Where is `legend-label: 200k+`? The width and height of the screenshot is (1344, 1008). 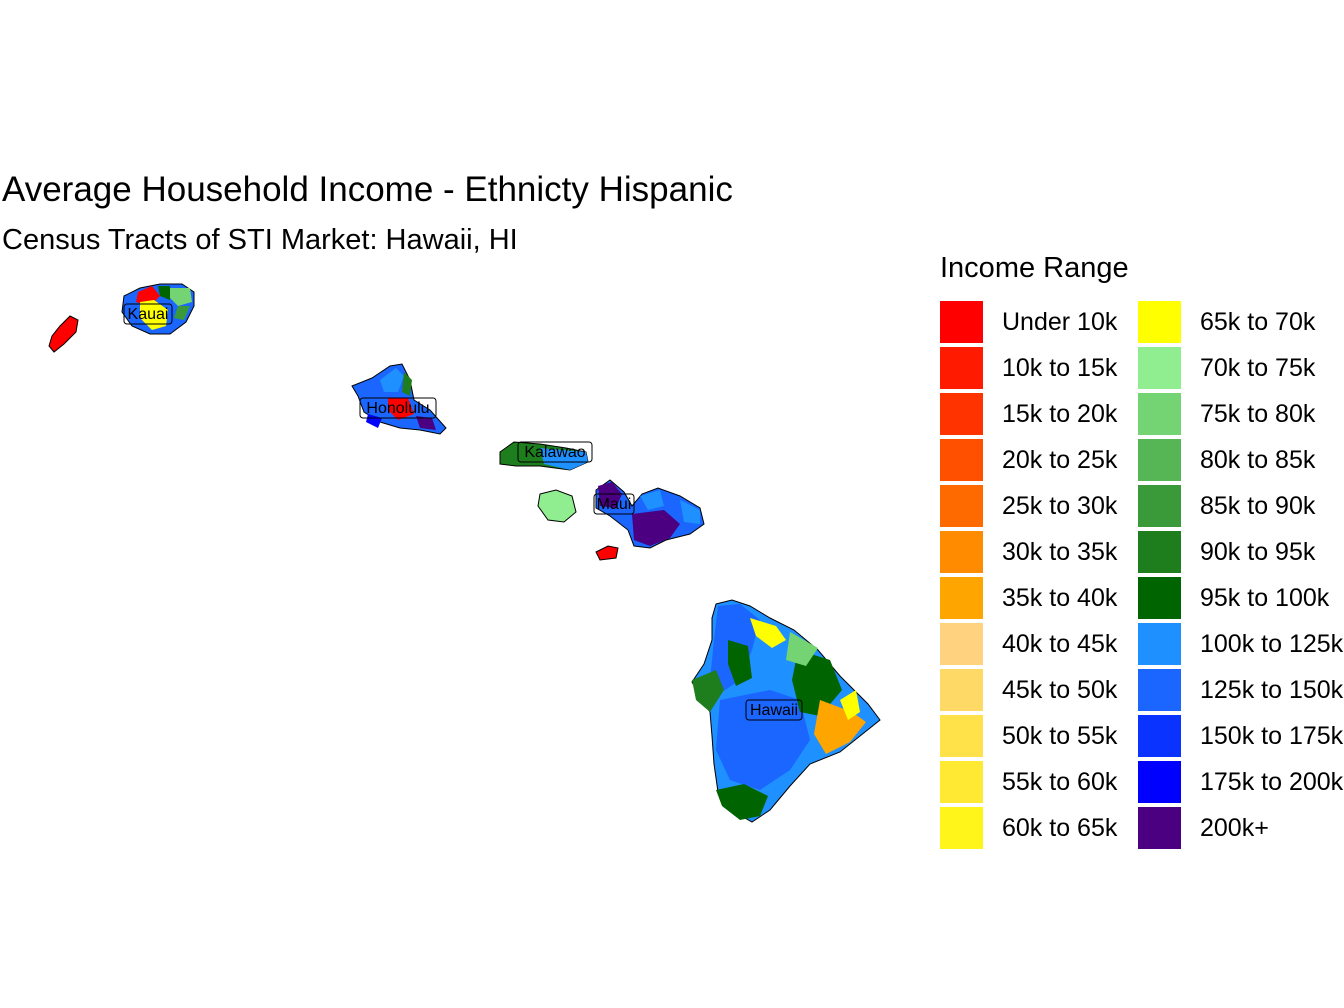
legend-label: 200k+ is located at coordinates (1234, 828).